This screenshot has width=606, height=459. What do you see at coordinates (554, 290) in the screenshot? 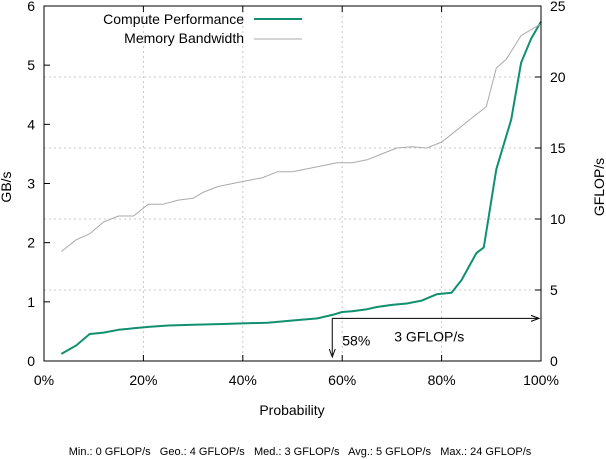
I see `y-right-tick-label: 5` at bounding box center [554, 290].